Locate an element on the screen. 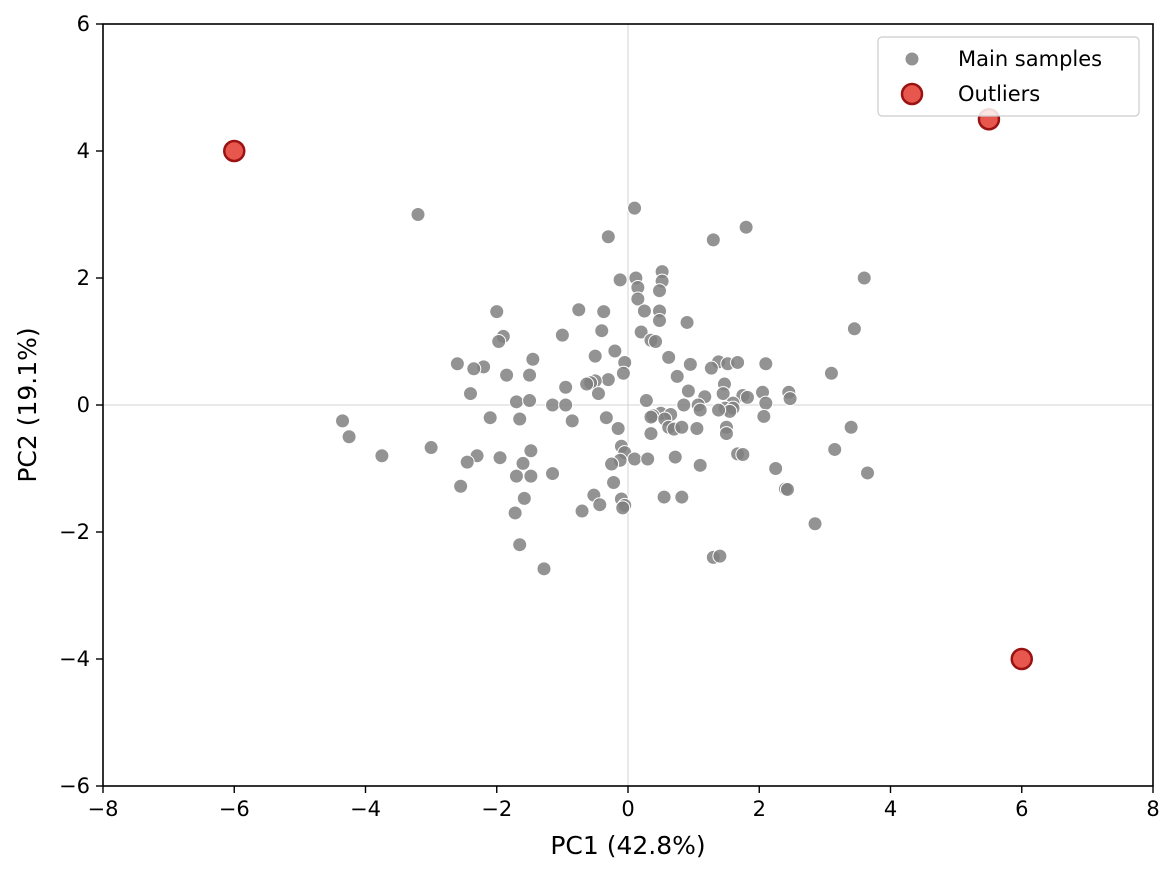 This screenshot has width=1175, height=875. legend-label-main-samples: Main samples is located at coordinates (1030, 59).